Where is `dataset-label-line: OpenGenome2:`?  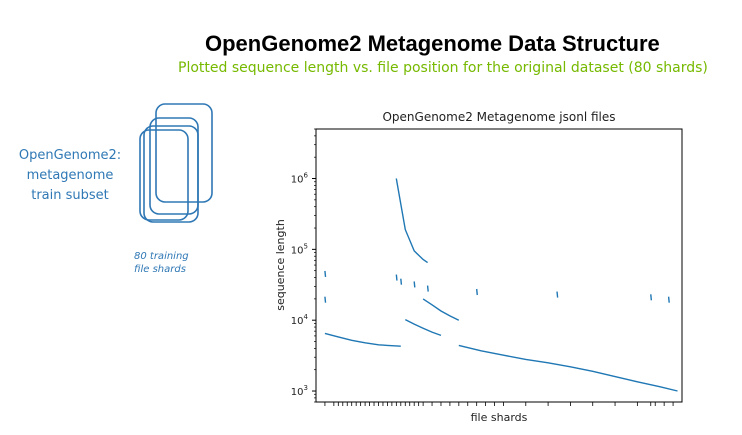 dataset-label-line: OpenGenome2: is located at coordinates (70, 155).